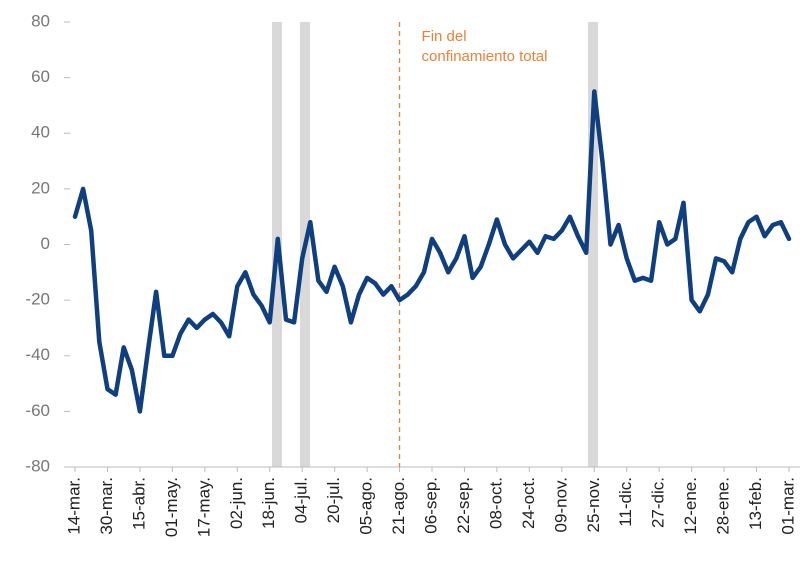 The width and height of the screenshot is (804, 576). What do you see at coordinates (495, 503) in the screenshot?
I see `x-tick-label: 08-oct.` at bounding box center [495, 503].